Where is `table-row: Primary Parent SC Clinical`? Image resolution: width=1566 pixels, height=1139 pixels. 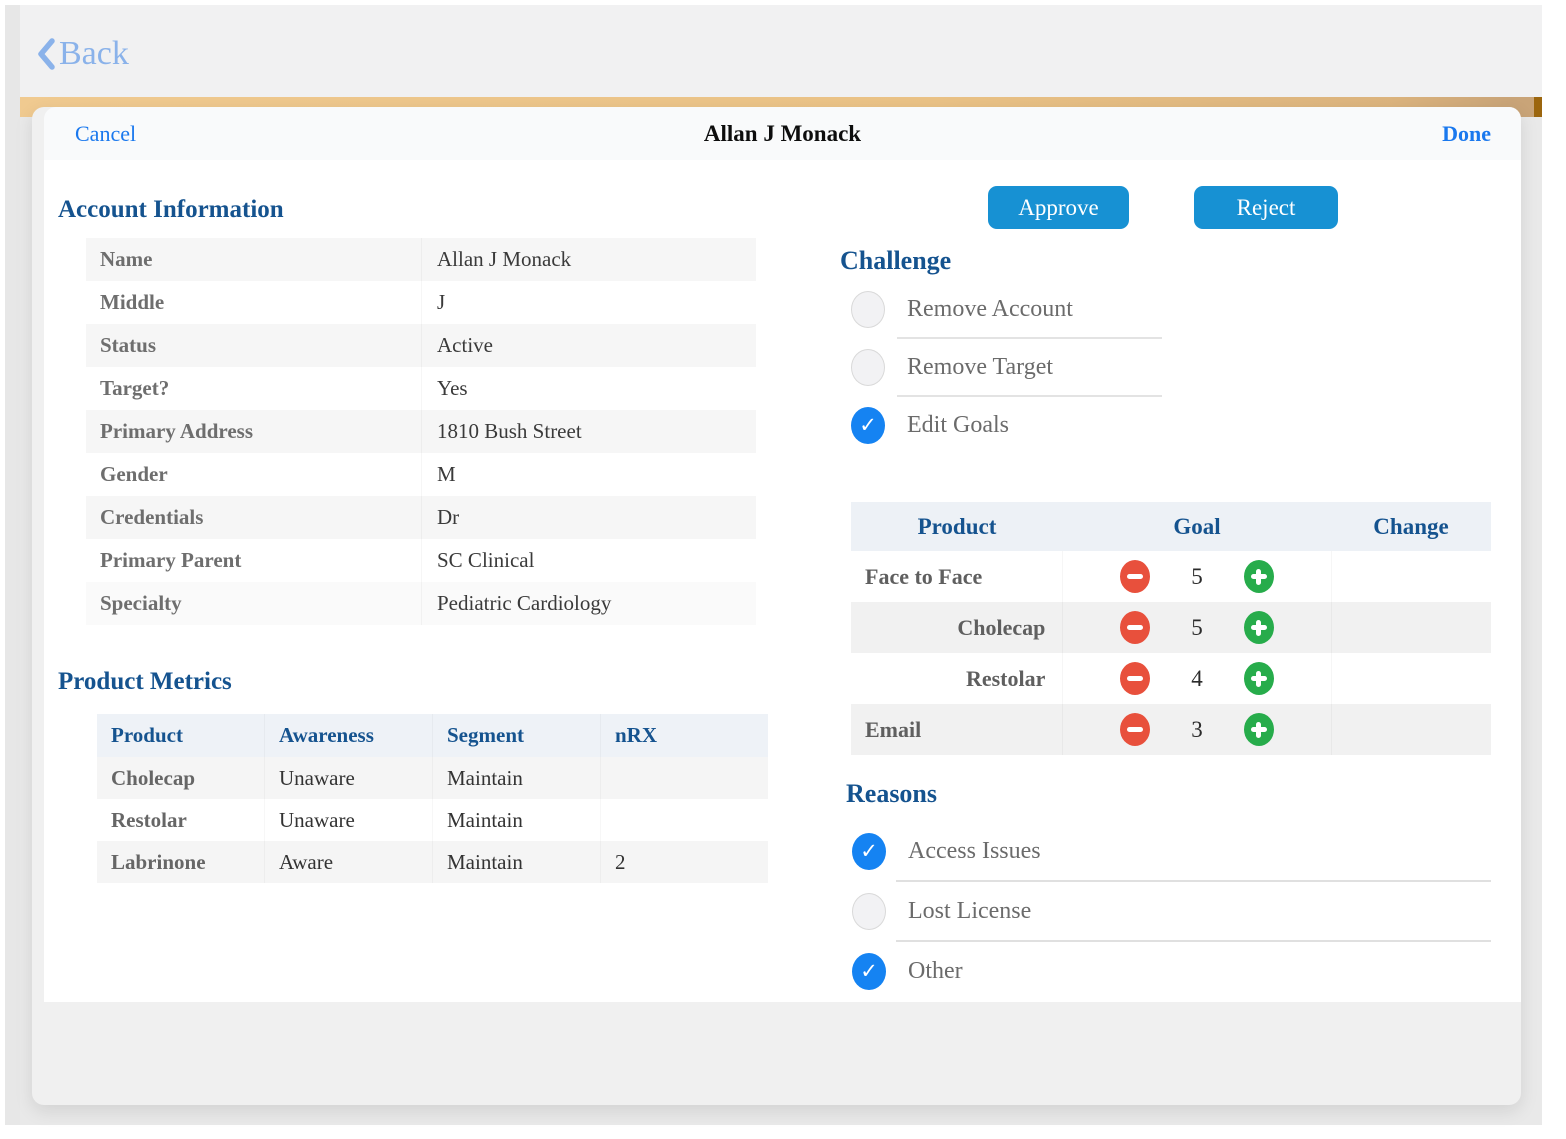
table-row: Primary Parent SC Clinical is located at coordinates (421, 560).